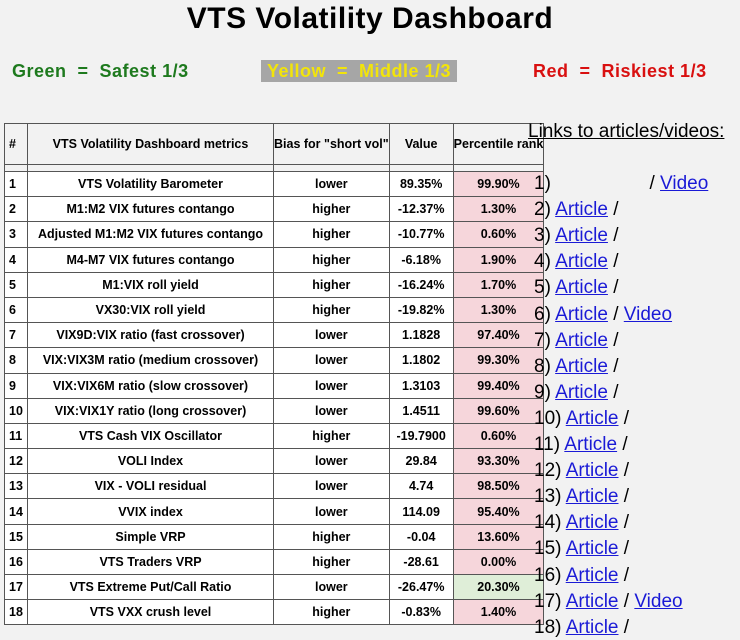 This screenshot has height=640, width=740. What do you see at coordinates (16, 536) in the screenshot?
I see `row-num: 15` at bounding box center [16, 536].